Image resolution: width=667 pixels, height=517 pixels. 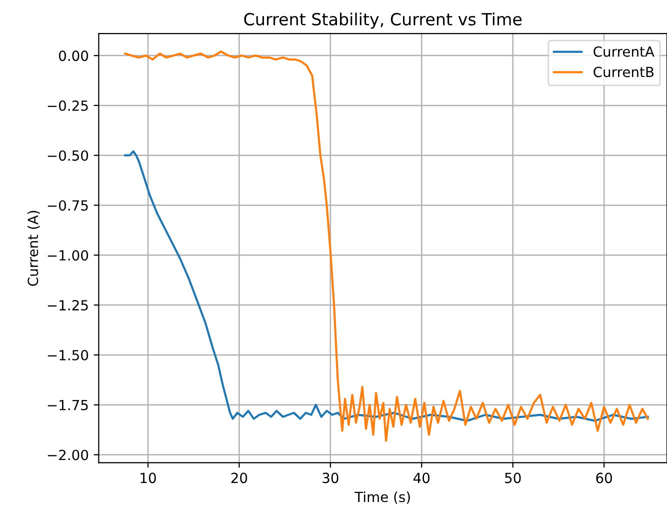 I want to click on y-tick-label: −1.00, so click(x=68, y=255).